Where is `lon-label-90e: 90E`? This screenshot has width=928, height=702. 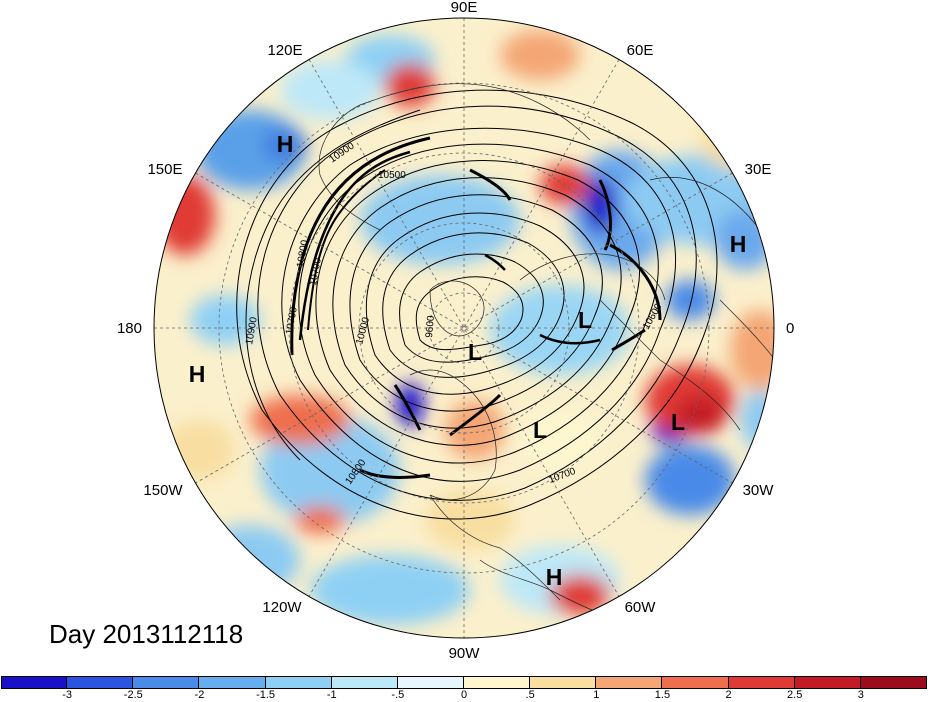
lon-label-90e: 90E is located at coordinates (464, 8).